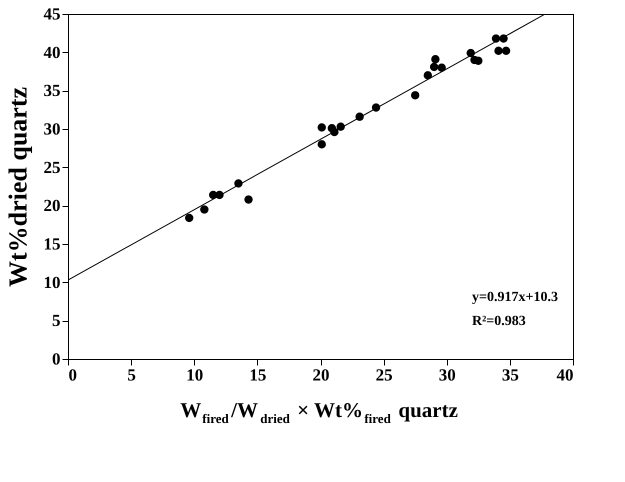 The width and height of the screenshot is (625, 482). Describe the element at coordinates (52, 14) in the screenshot. I see `y-tick-label: 45` at that location.